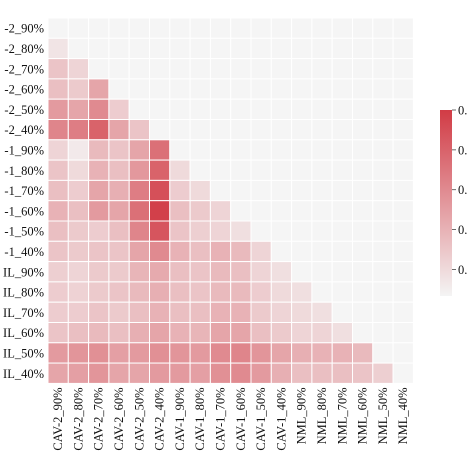 The width and height of the screenshot is (474, 474). I want to click on column-label: CAV-2_70%, so click(99, 418).